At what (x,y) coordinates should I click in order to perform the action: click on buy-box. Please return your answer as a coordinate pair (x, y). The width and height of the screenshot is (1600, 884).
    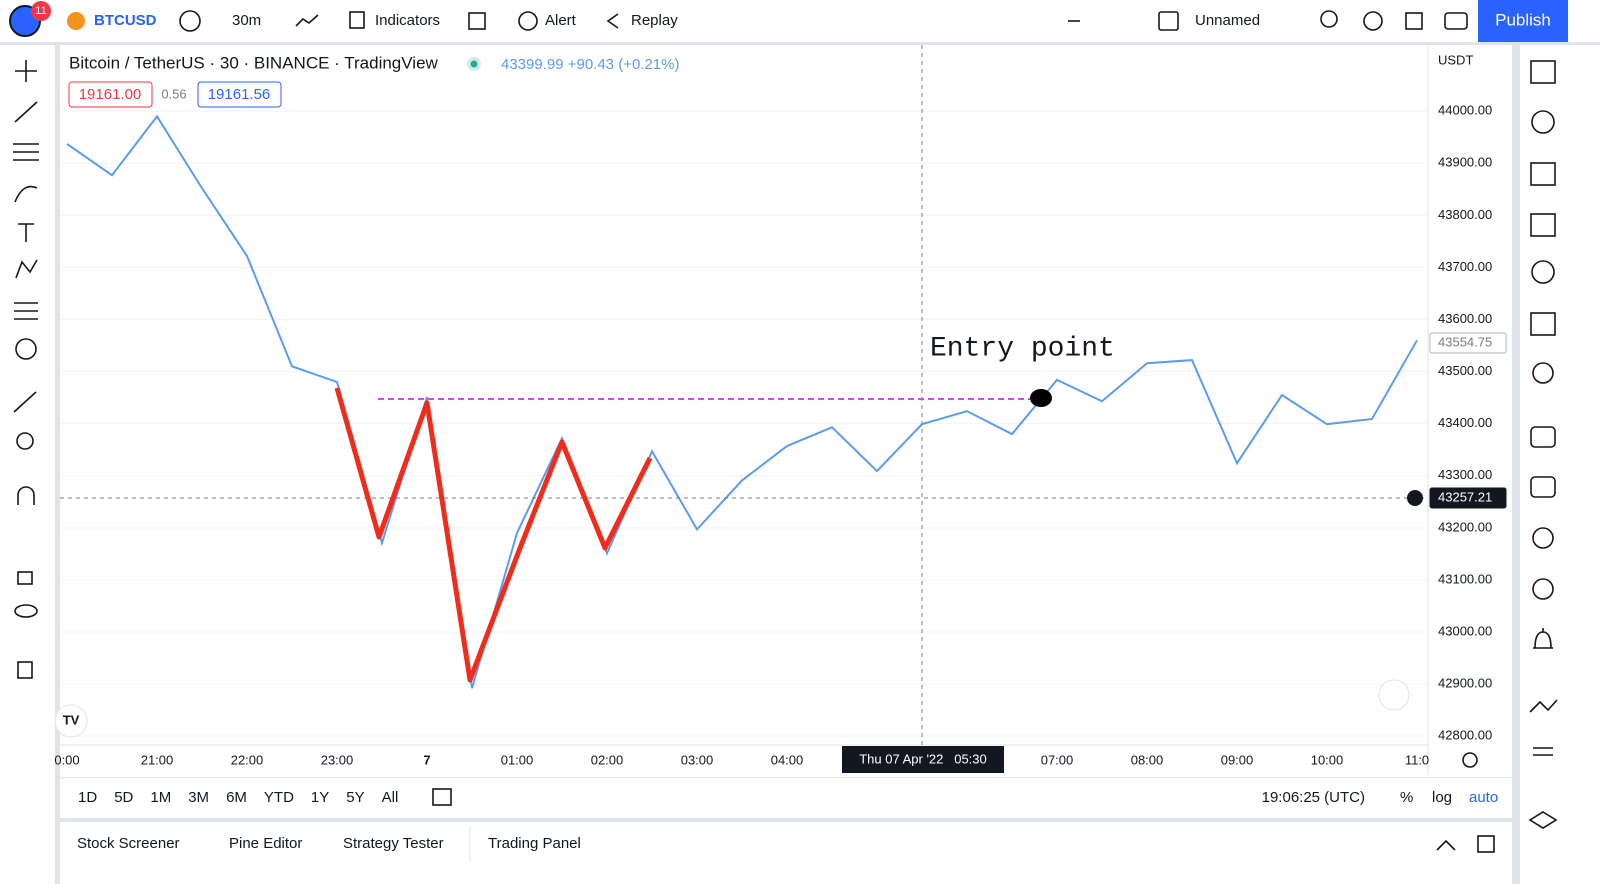
    Looking at the image, I should click on (239, 94).